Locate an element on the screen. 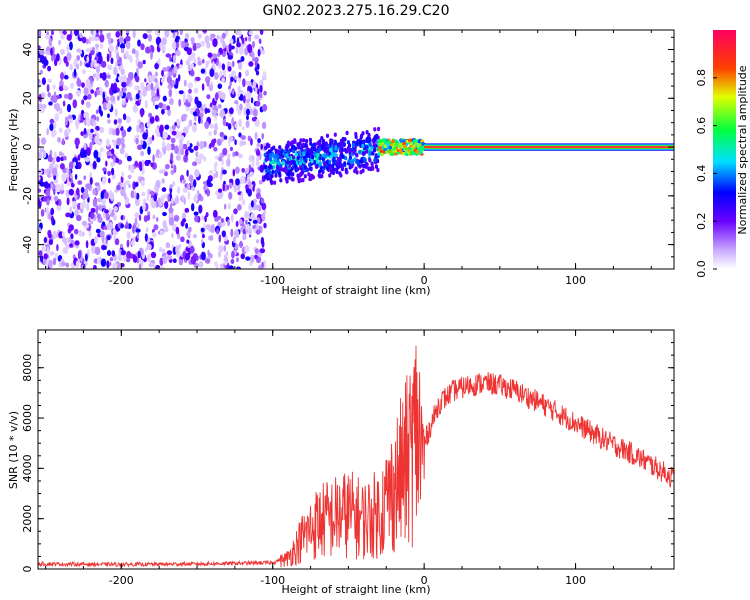  snr-x-label: Height of straight line (km) is located at coordinates (355, 589).